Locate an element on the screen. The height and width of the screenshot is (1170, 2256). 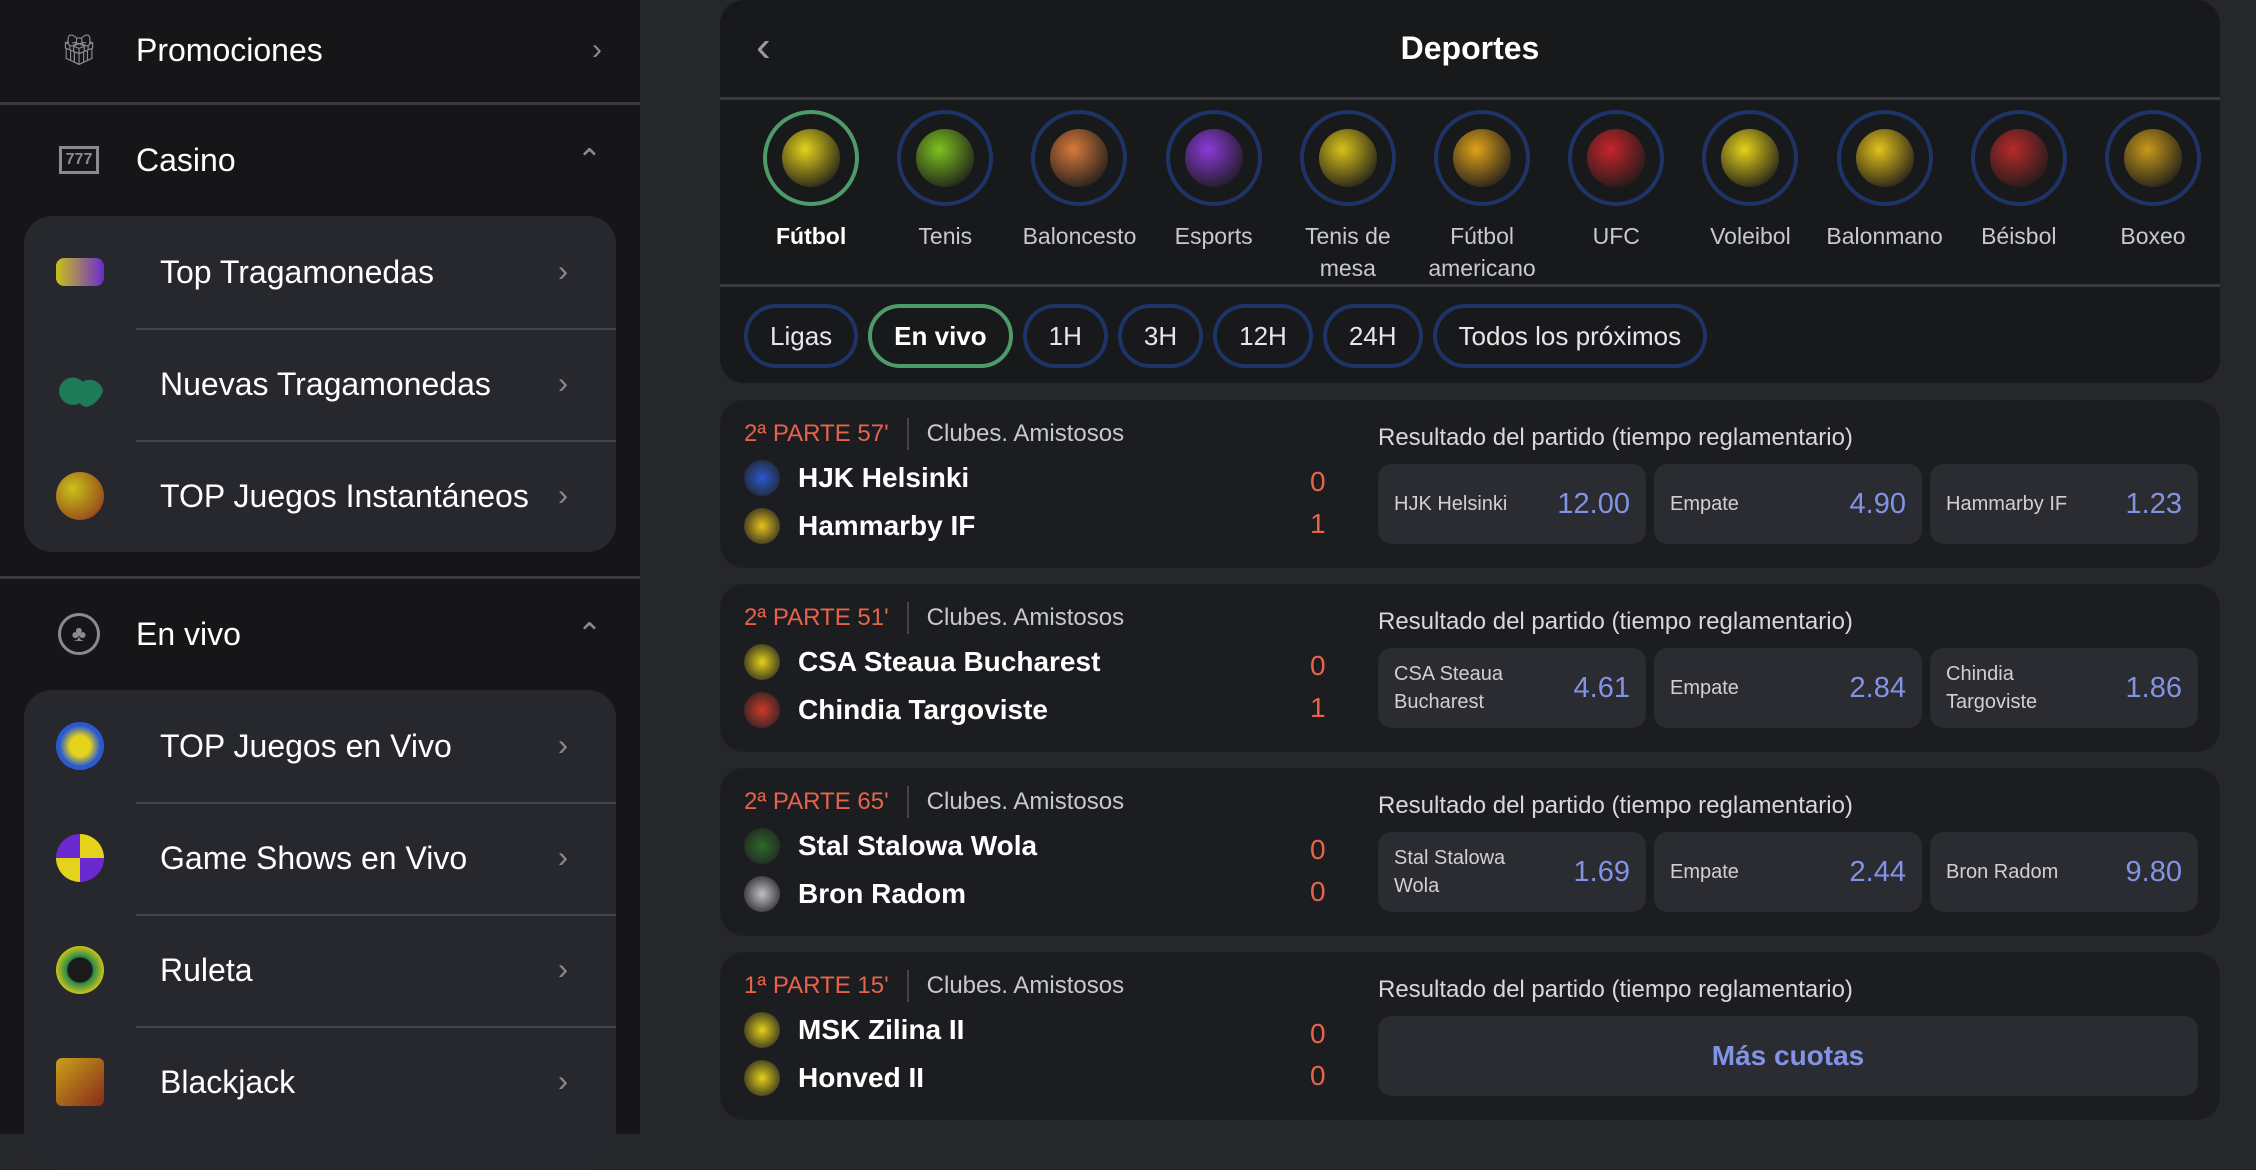
sidebar-item-promociones: 🎁︎ Promociones › is located at coordinates (320, 50).